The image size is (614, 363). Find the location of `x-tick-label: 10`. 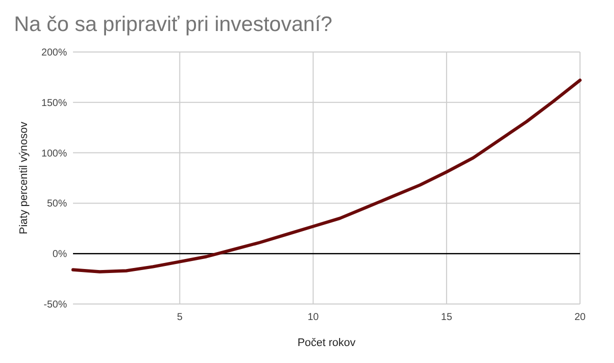

x-tick-label: 10 is located at coordinates (314, 317).